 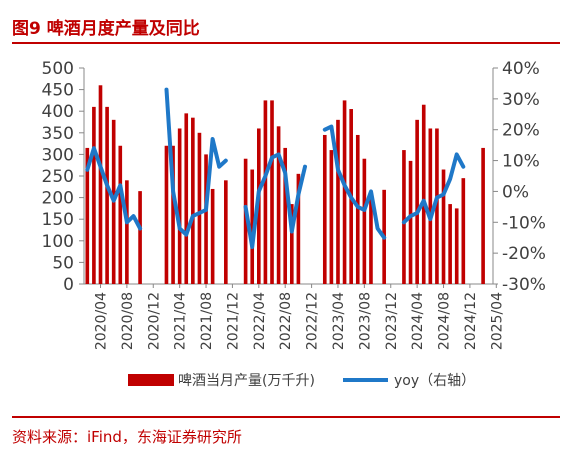 I want to click on left-tick-label: 350, so click(x=58, y=134).